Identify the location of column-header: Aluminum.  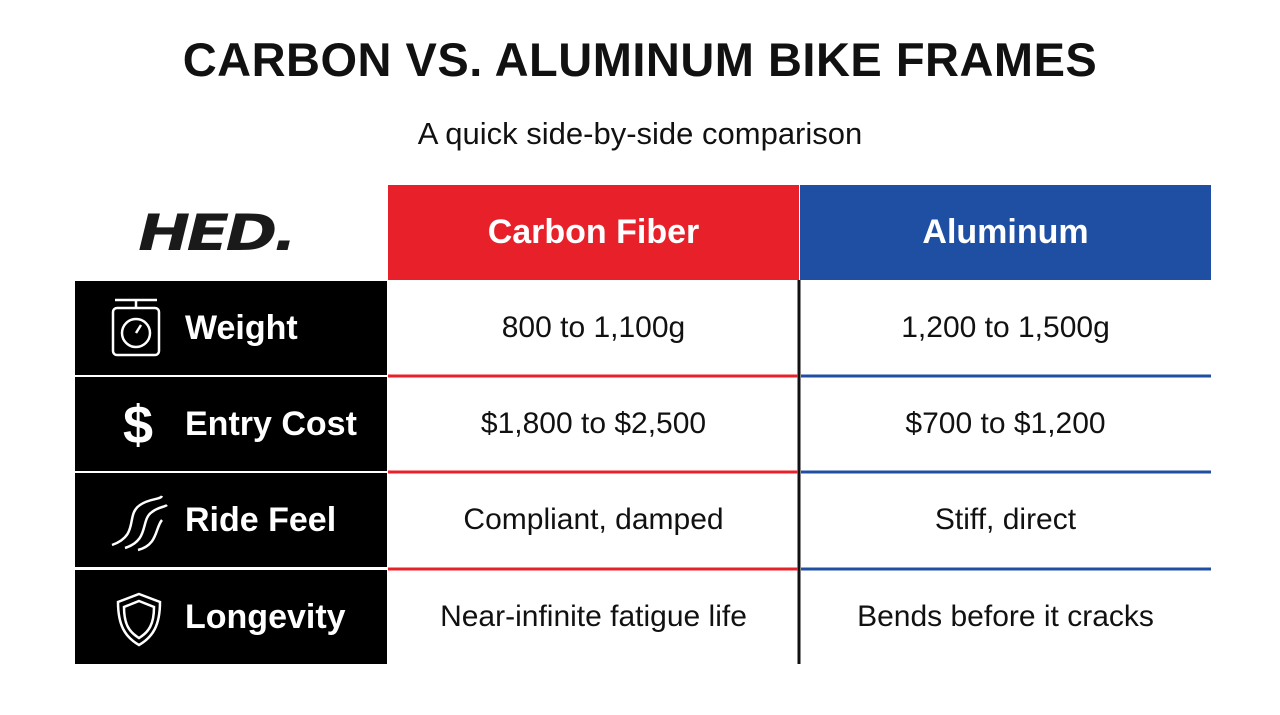
(1005, 232).